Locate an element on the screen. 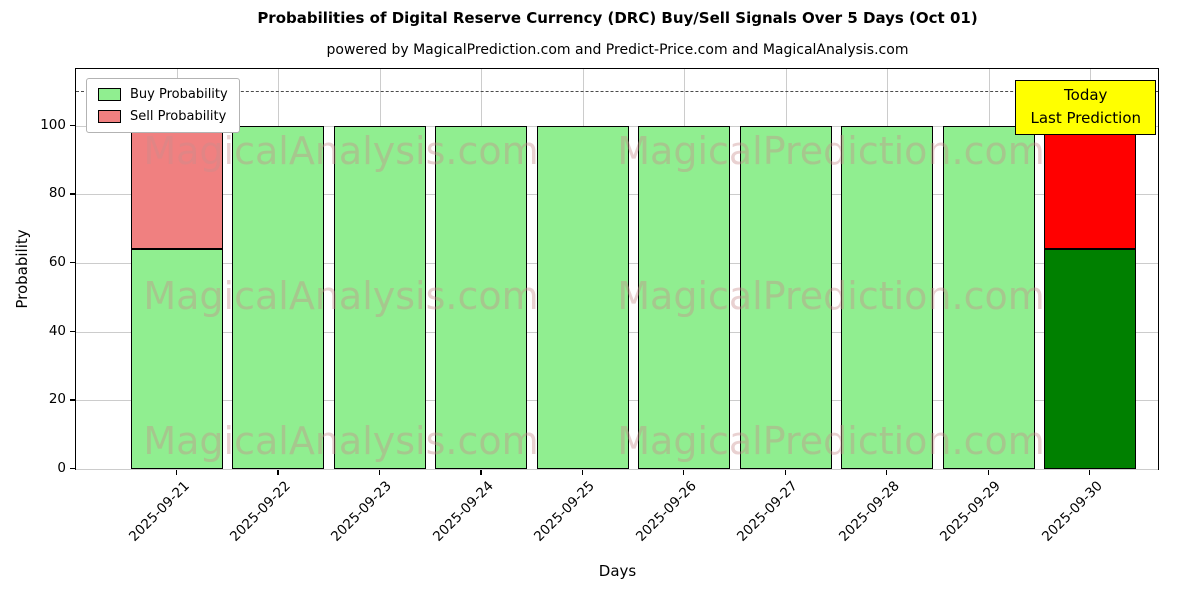  legend-label-buy: Buy Probability is located at coordinates (179, 94).